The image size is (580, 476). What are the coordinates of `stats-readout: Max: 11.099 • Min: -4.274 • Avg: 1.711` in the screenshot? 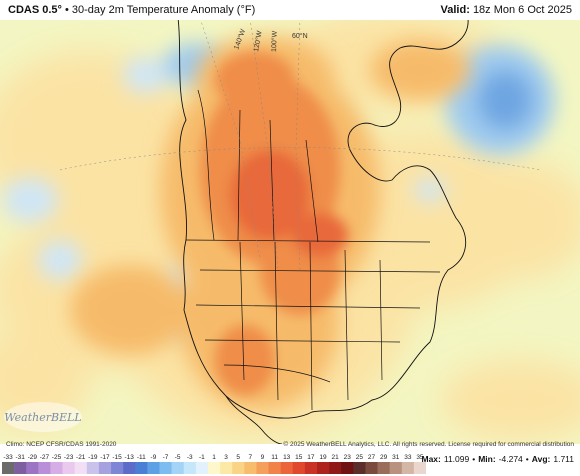 It's located at (497, 459).